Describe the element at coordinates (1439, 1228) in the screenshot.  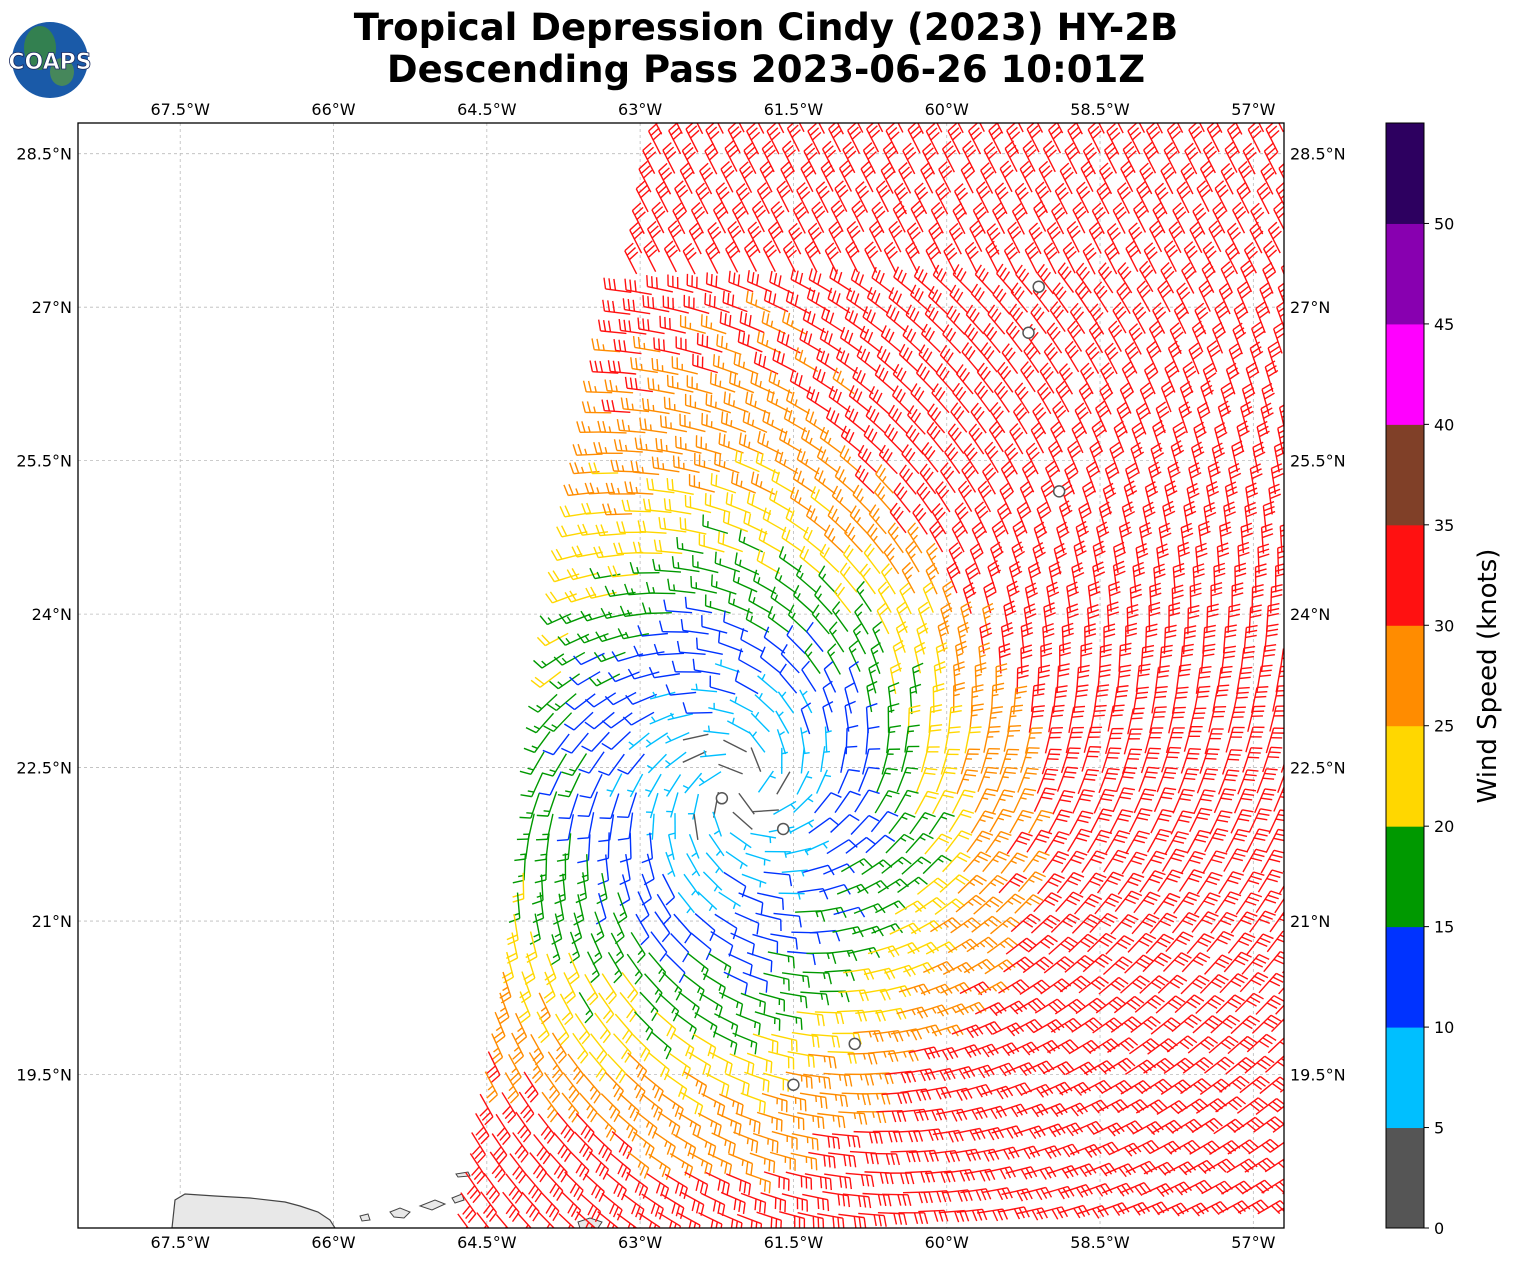
I see `colorbar-tick-label: 0` at that location.